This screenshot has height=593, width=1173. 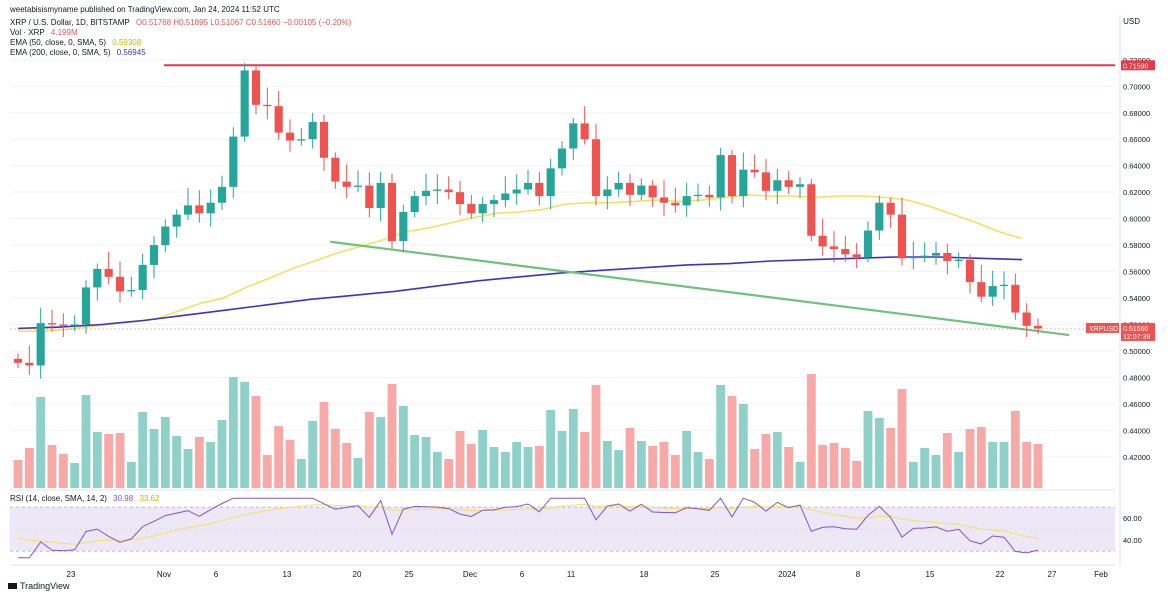 I want to click on symbol-name: XRP / U.S. Dollar, 1D, BITSTAMP, so click(x=70, y=22).